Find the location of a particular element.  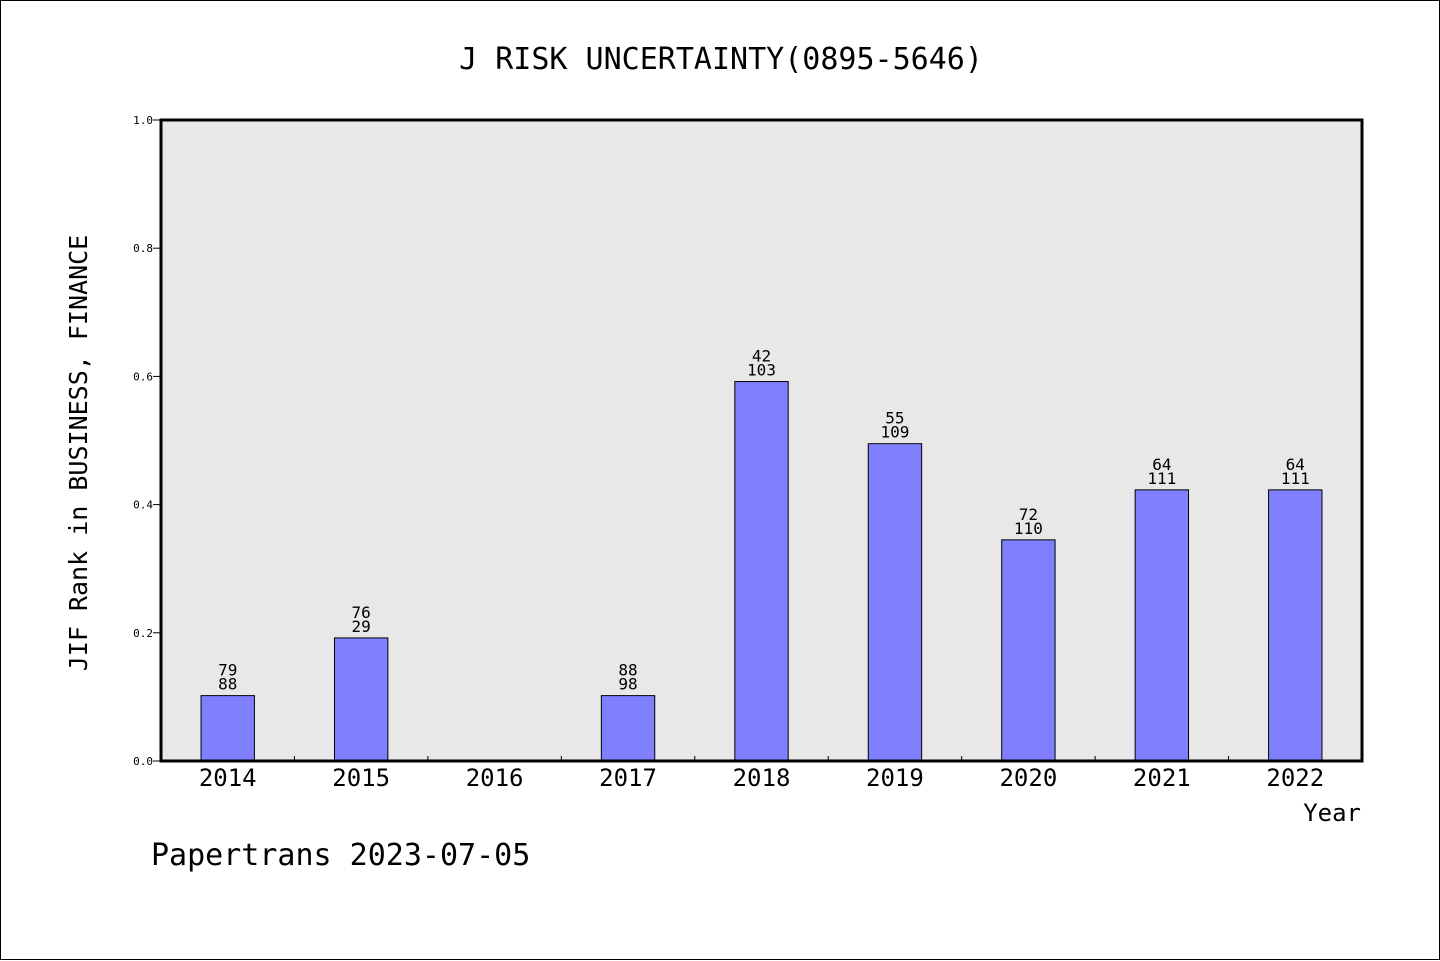

x-tick-label: 2022 is located at coordinates (1295, 778).